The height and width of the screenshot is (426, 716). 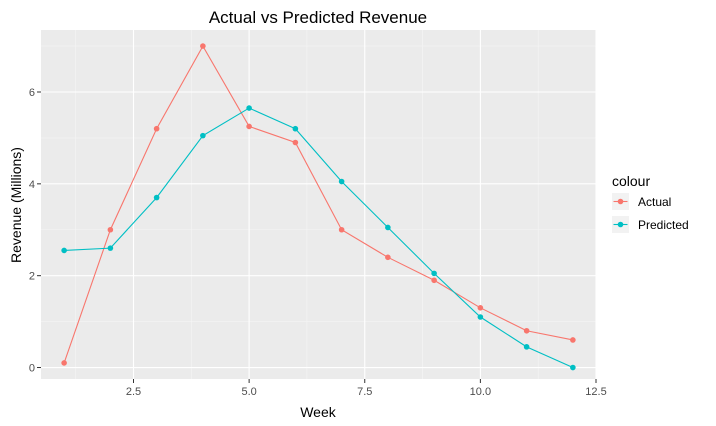 I want to click on y-tick-label: 2, so click(x=32, y=277).